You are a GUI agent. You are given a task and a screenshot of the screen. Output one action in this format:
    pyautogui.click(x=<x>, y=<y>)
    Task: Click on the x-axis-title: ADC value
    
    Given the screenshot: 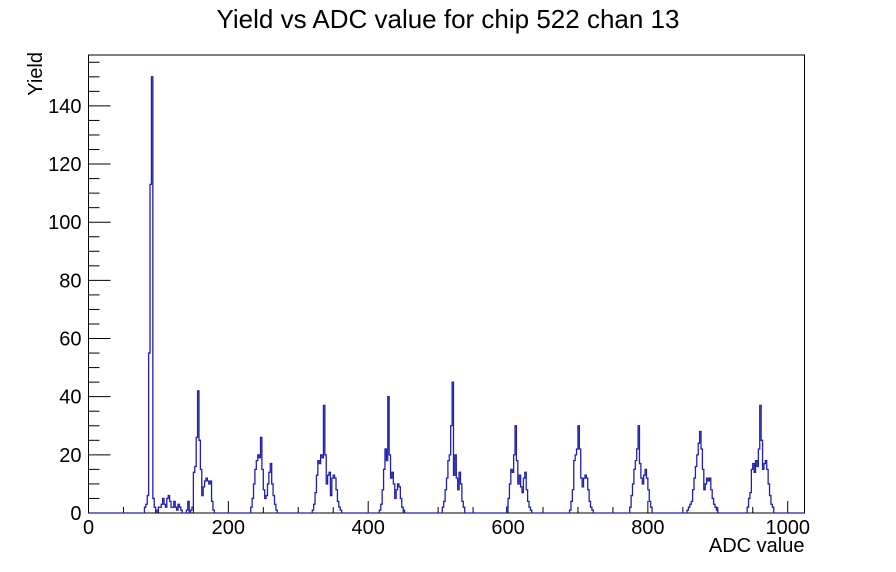 What is the action you would take?
    pyautogui.click(x=757, y=546)
    